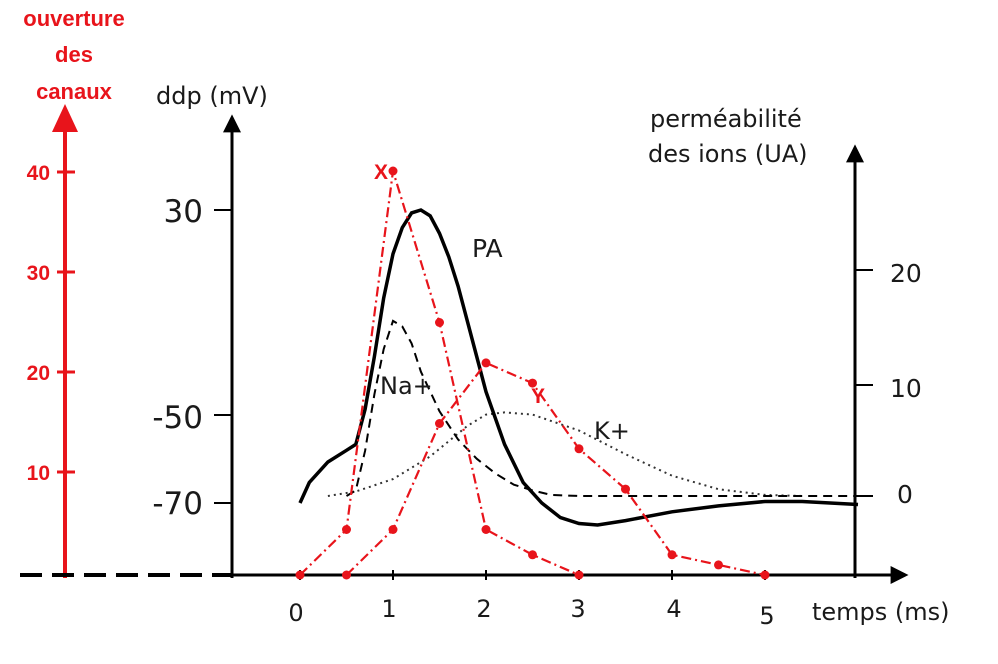 This screenshot has width=998, height=664. What do you see at coordinates (38, 173) in the screenshot?
I see `red-axis-tick-label-40: 40` at bounding box center [38, 173].